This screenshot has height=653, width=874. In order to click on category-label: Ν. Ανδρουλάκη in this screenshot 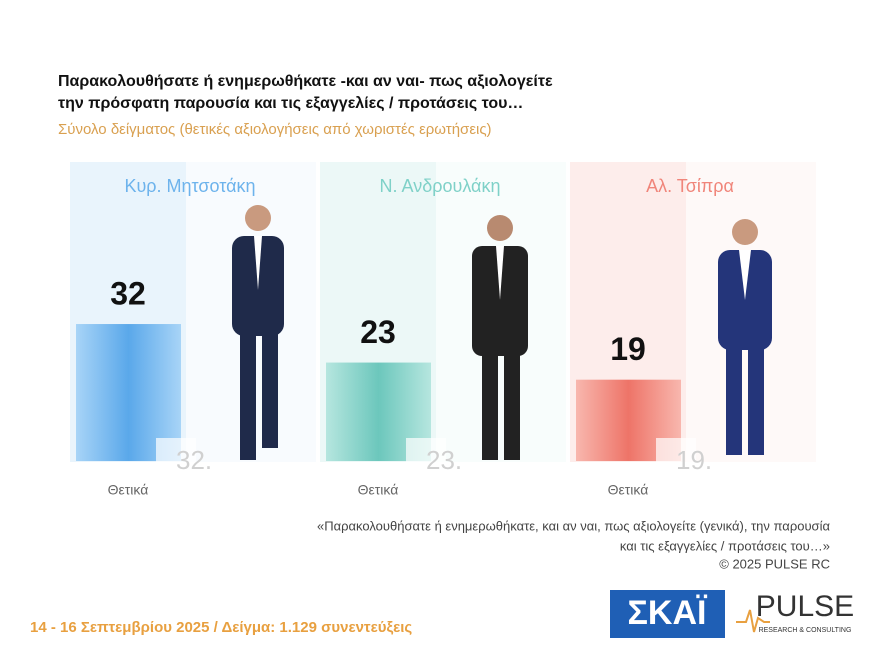, I will do `click(440, 186)`.